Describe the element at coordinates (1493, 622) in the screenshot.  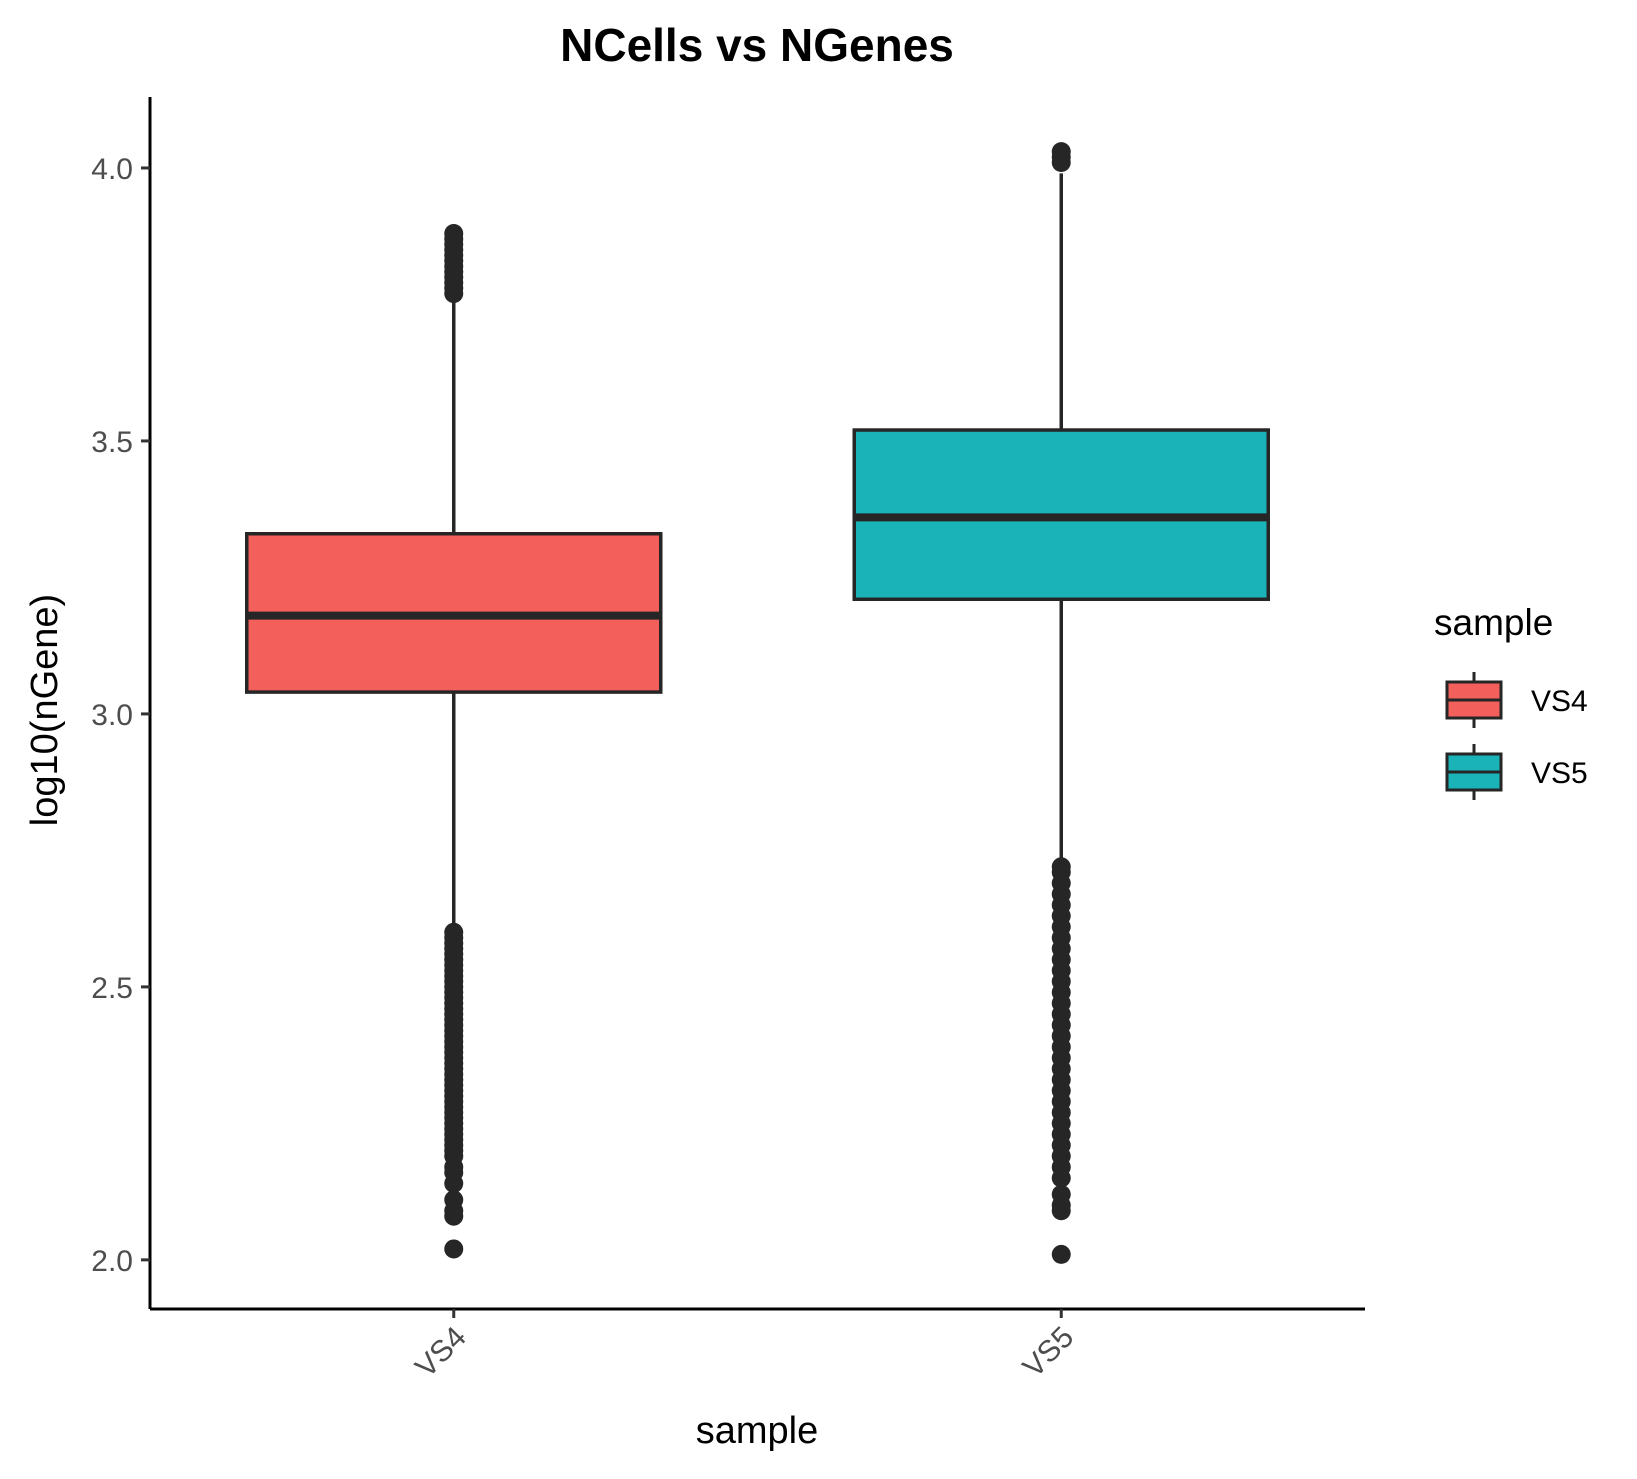
I see `legend-title: sample` at that location.